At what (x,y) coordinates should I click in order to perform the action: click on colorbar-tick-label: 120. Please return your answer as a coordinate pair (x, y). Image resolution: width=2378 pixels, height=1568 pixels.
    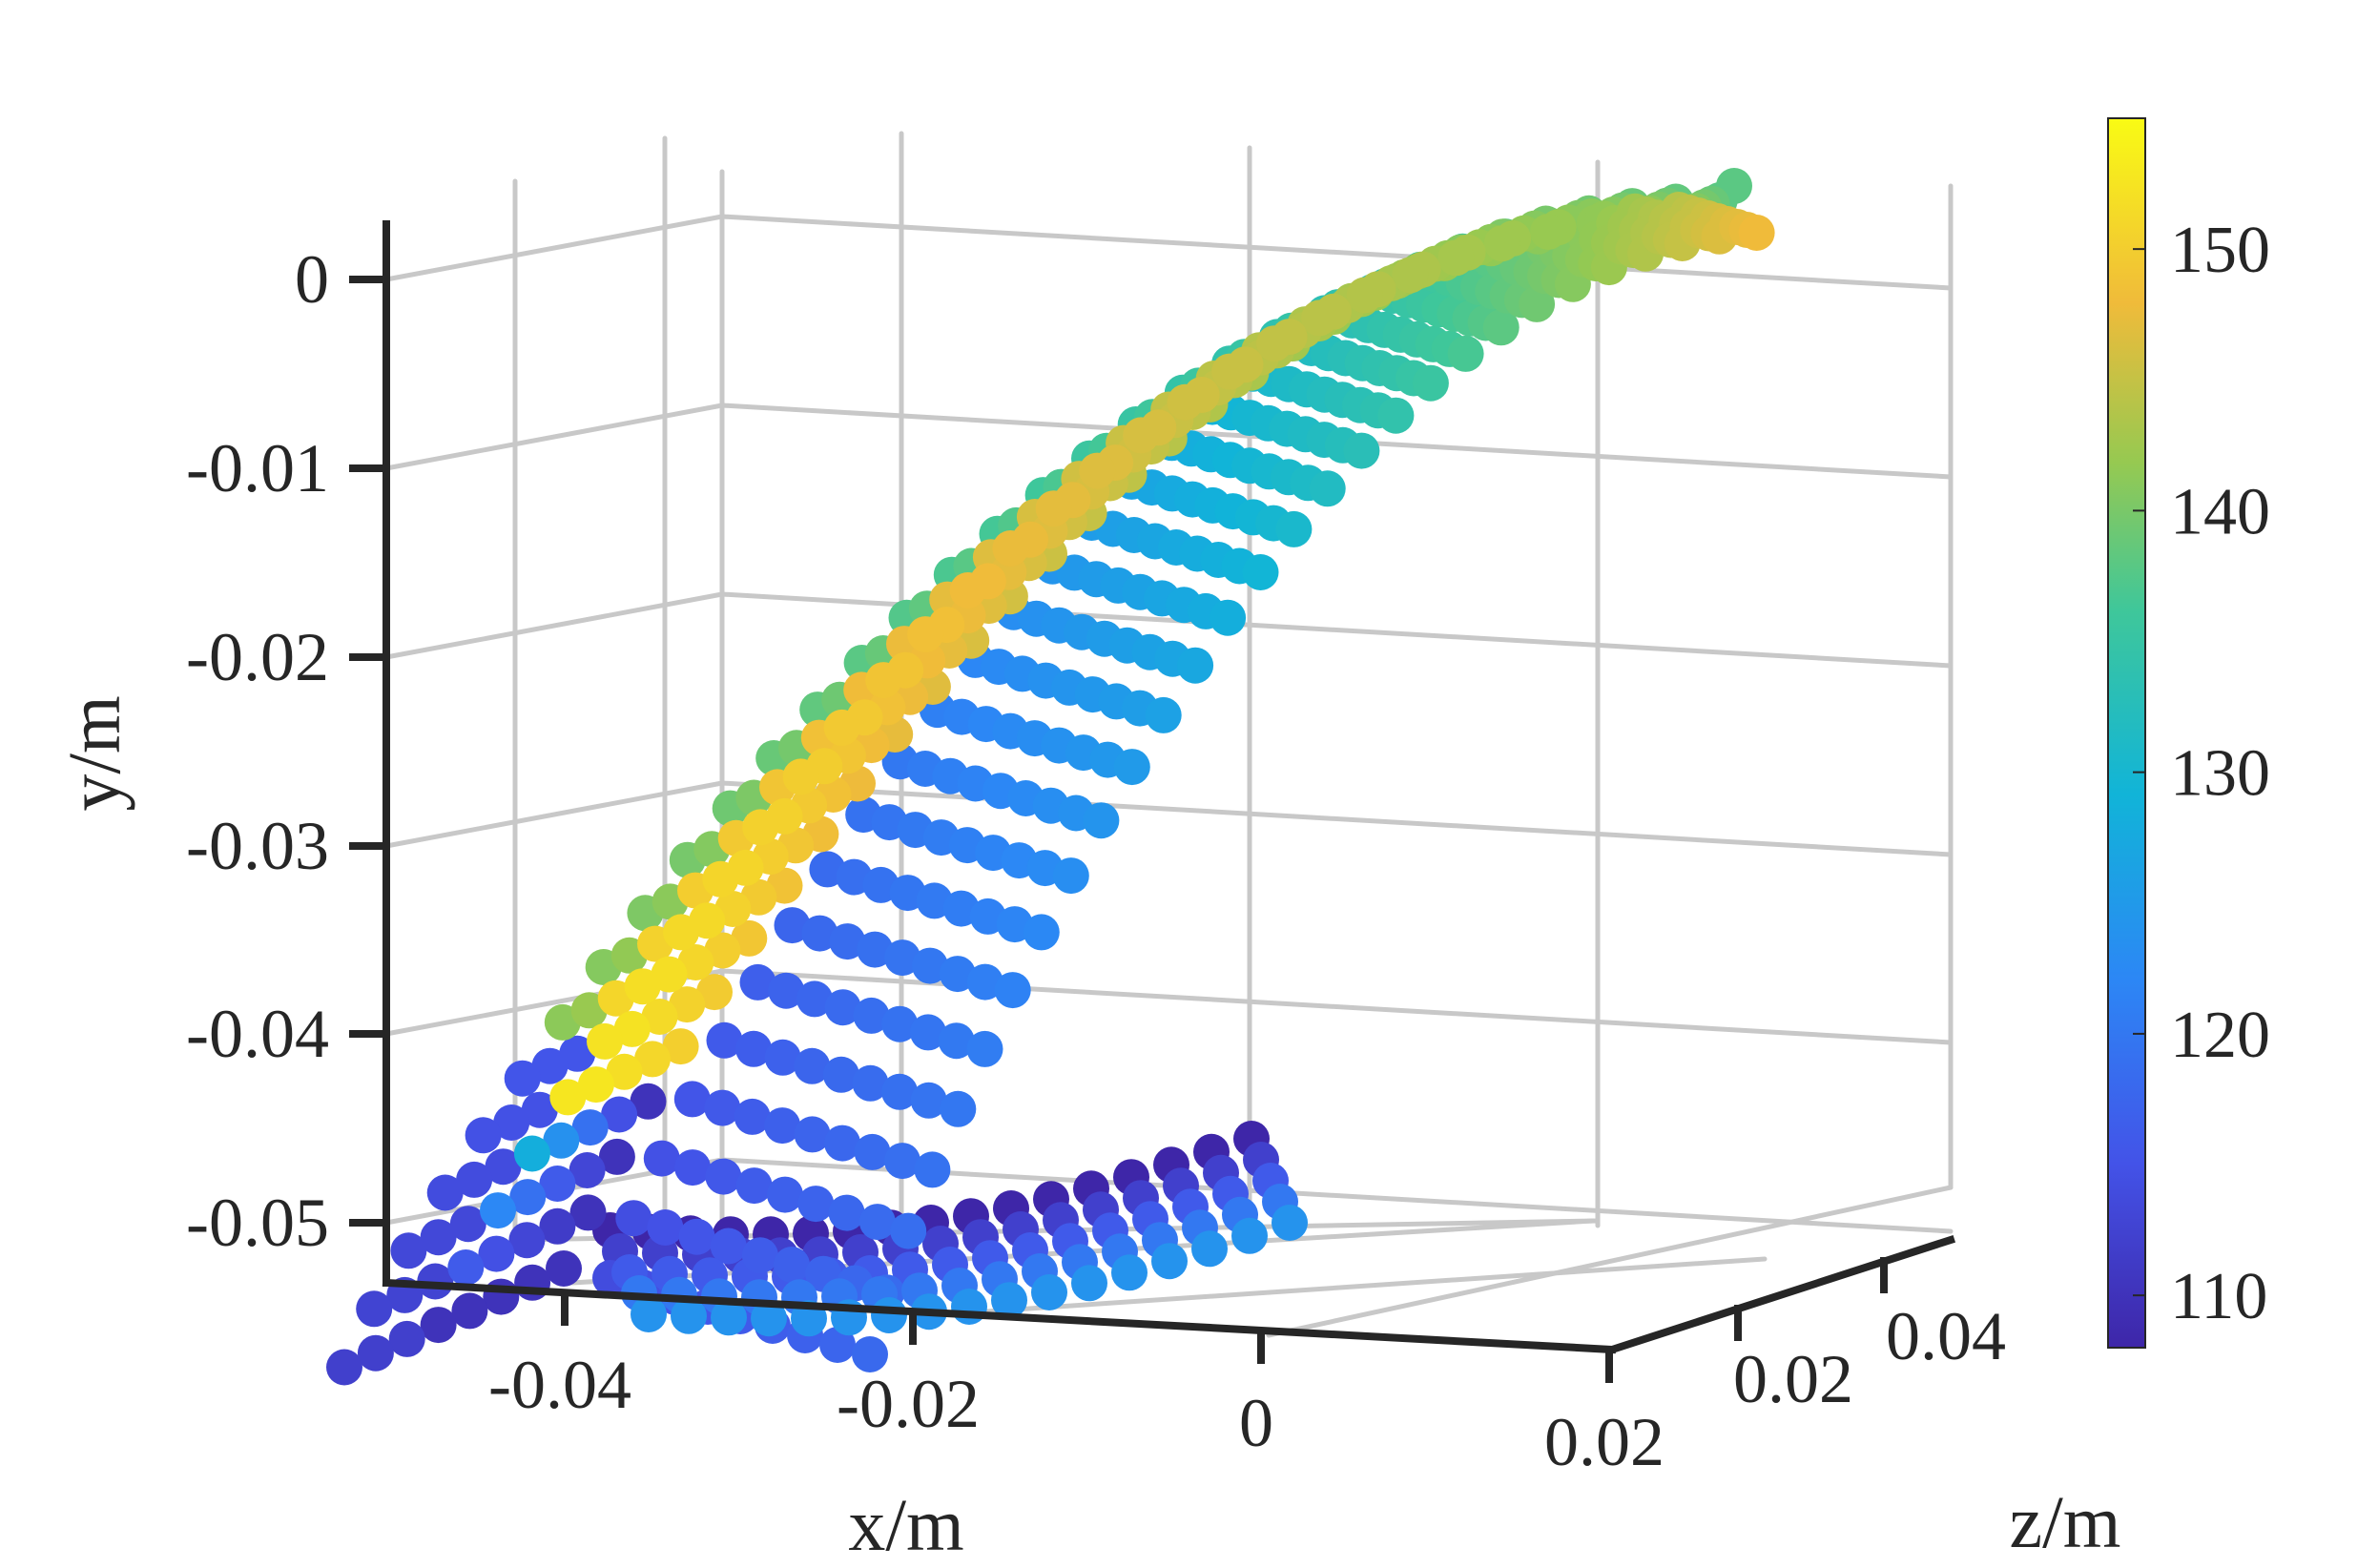
    Looking at the image, I should click on (2220, 1035).